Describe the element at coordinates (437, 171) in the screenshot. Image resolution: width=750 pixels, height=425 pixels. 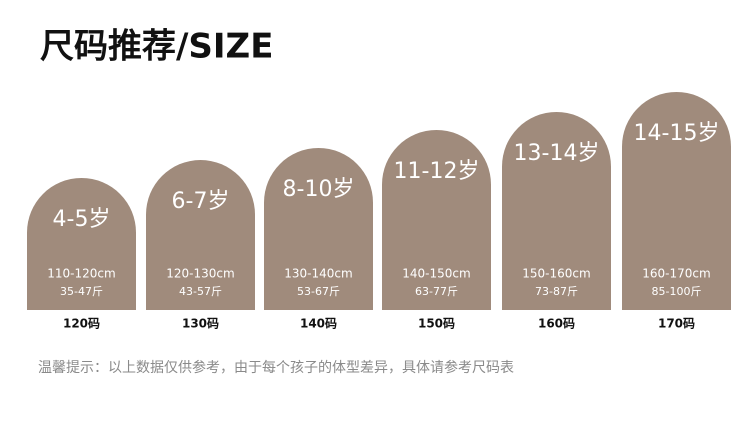
I see `age-label: 11-12岁` at that location.